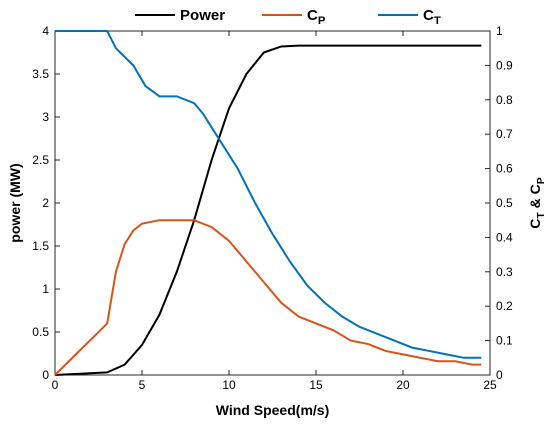 This screenshot has width=550, height=428. Describe the element at coordinates (45, 117) in the screenshot. I see `y-tick-label: 3` at that location.